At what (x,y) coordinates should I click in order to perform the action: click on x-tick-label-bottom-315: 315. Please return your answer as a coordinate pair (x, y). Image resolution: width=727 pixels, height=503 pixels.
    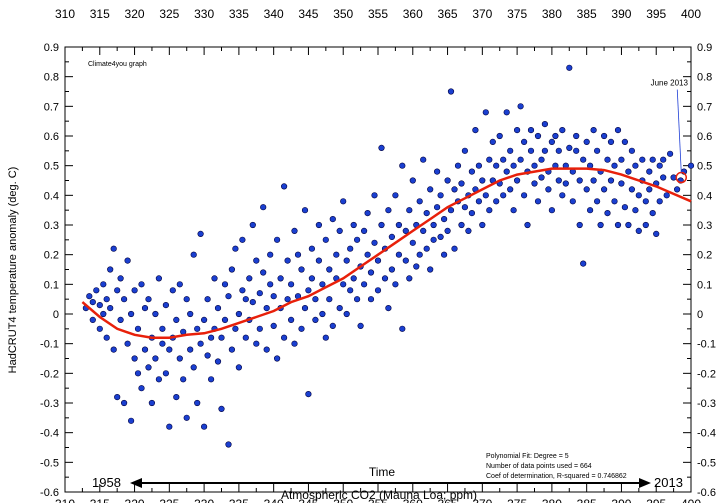
    Looking at the image, I should click on (100, 500).